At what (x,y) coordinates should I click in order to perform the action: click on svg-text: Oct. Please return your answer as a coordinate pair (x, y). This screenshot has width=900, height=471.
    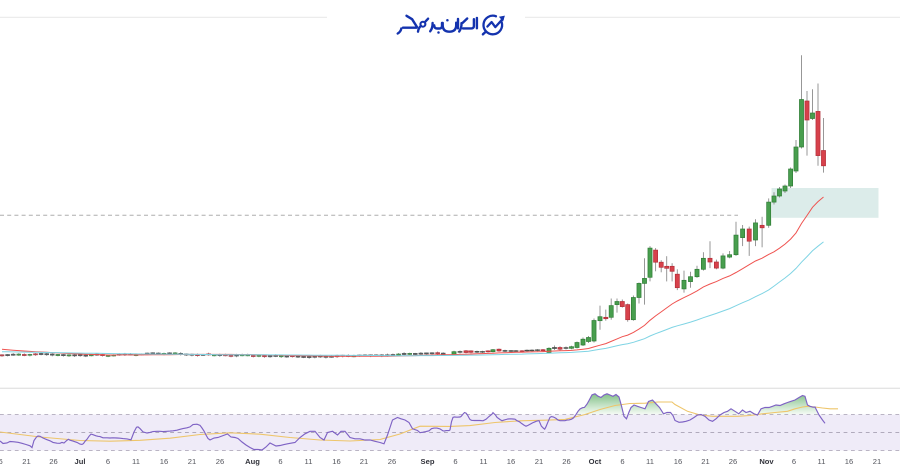
    Looking at the image, I should click on (595, 461).